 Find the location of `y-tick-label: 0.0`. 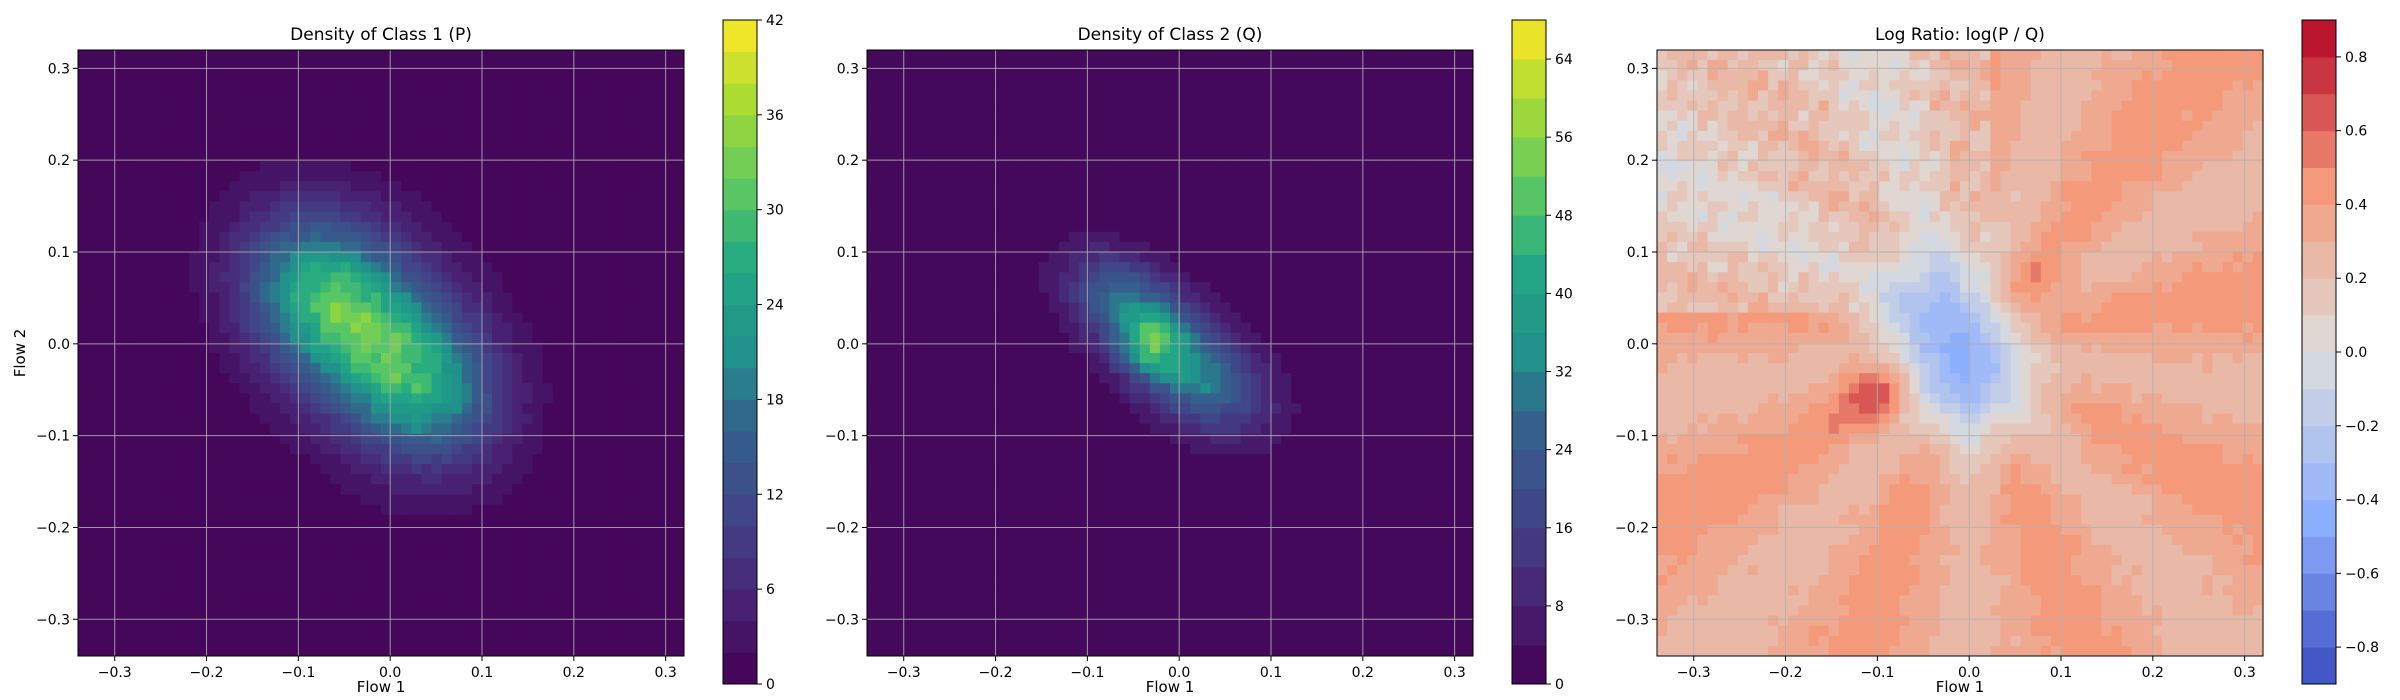

y-tick-label: 0.0 is located at coordinates (59, 345).